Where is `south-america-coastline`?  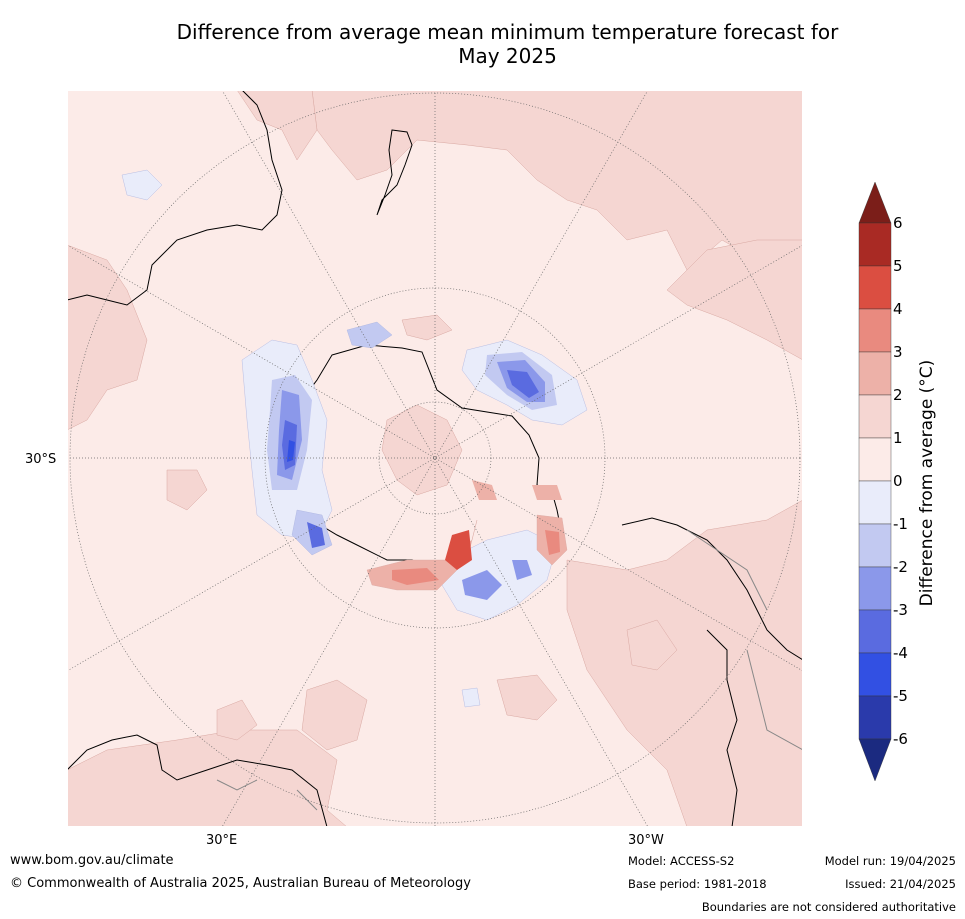 south-america-coastline is located at coordinates (712, 672).